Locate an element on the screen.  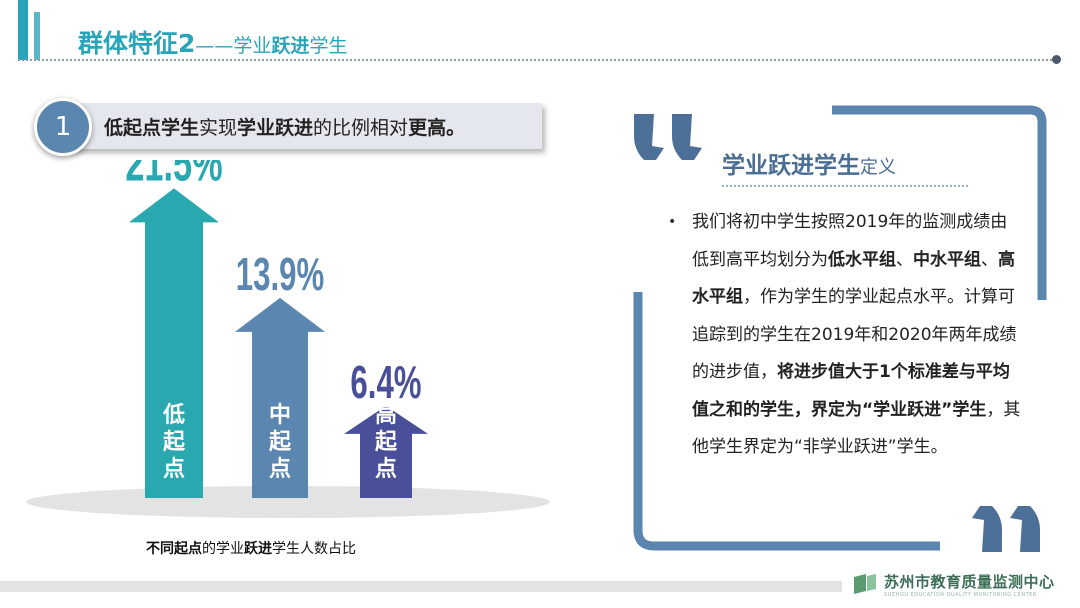
header-accent-bar-secondary is located at coordinates (37, 36).